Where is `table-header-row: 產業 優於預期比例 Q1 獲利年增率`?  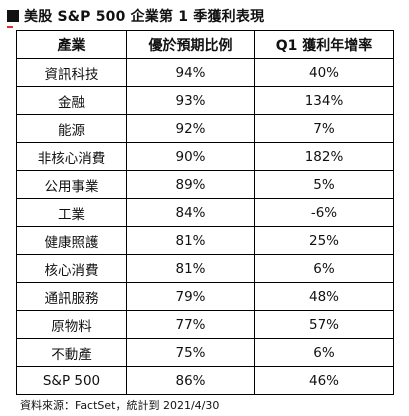 table-header-row: 產業 優於預期比例 Q1 獲利年增率 is located at coordinates (205, 44).